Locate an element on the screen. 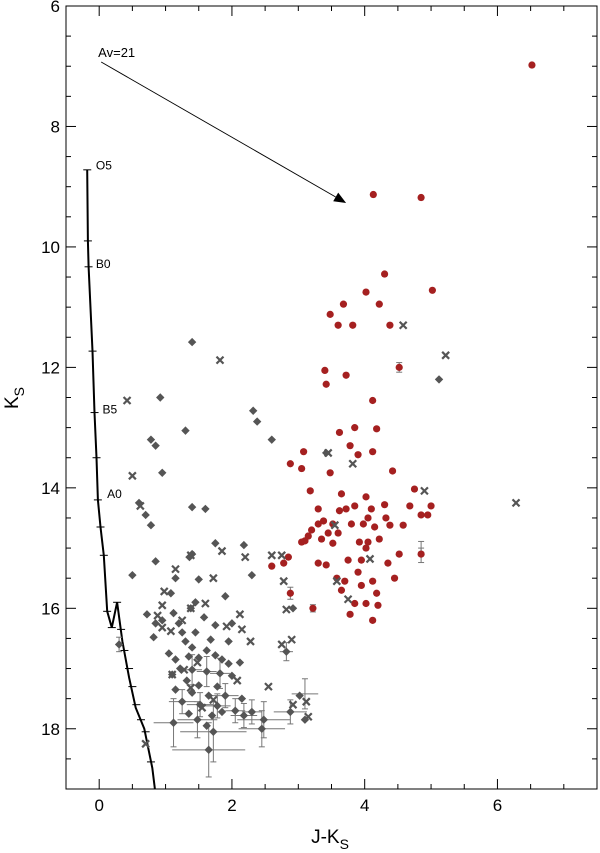 This screenshot has height=853, width=600. x-tick-label: 0 is located at coordinates (98, 805).